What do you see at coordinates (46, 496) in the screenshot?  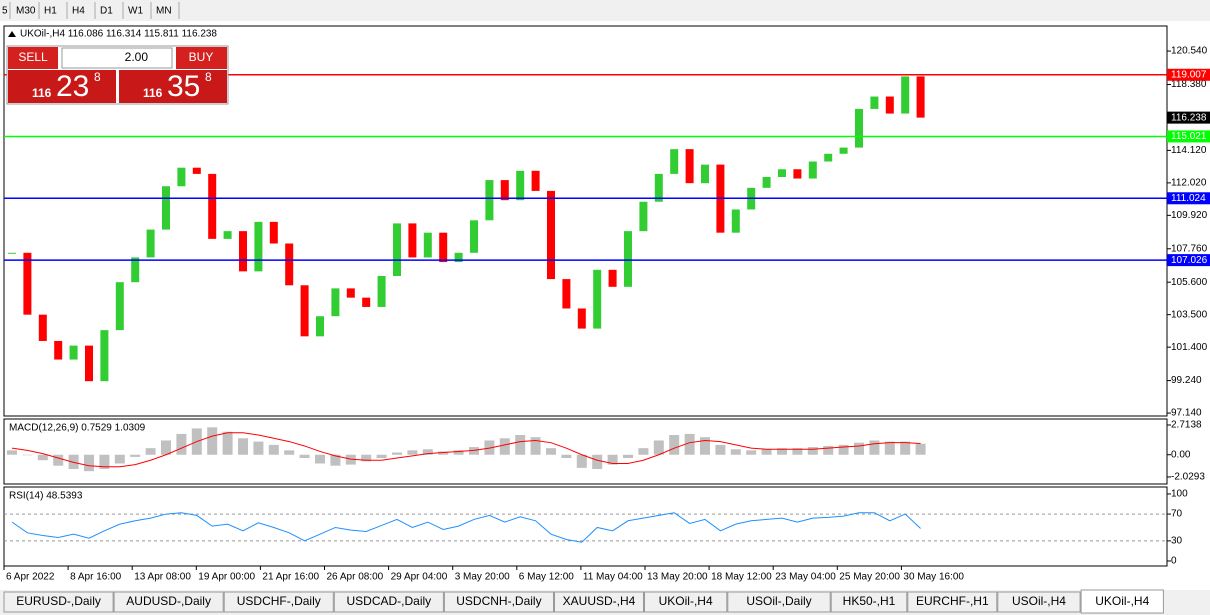 I see `indicator-title: RSI(14) 48.5393` at bounding box center [46, 496].